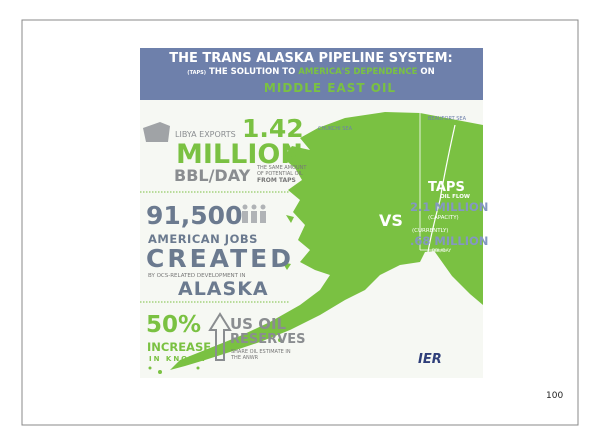 The height and width of the screenshot is (443, 600). What do you see at coordinates (335, 129) in the screenshot?
I see `map-label: CHUKCHI SEA` at bounding box center [335, 129].